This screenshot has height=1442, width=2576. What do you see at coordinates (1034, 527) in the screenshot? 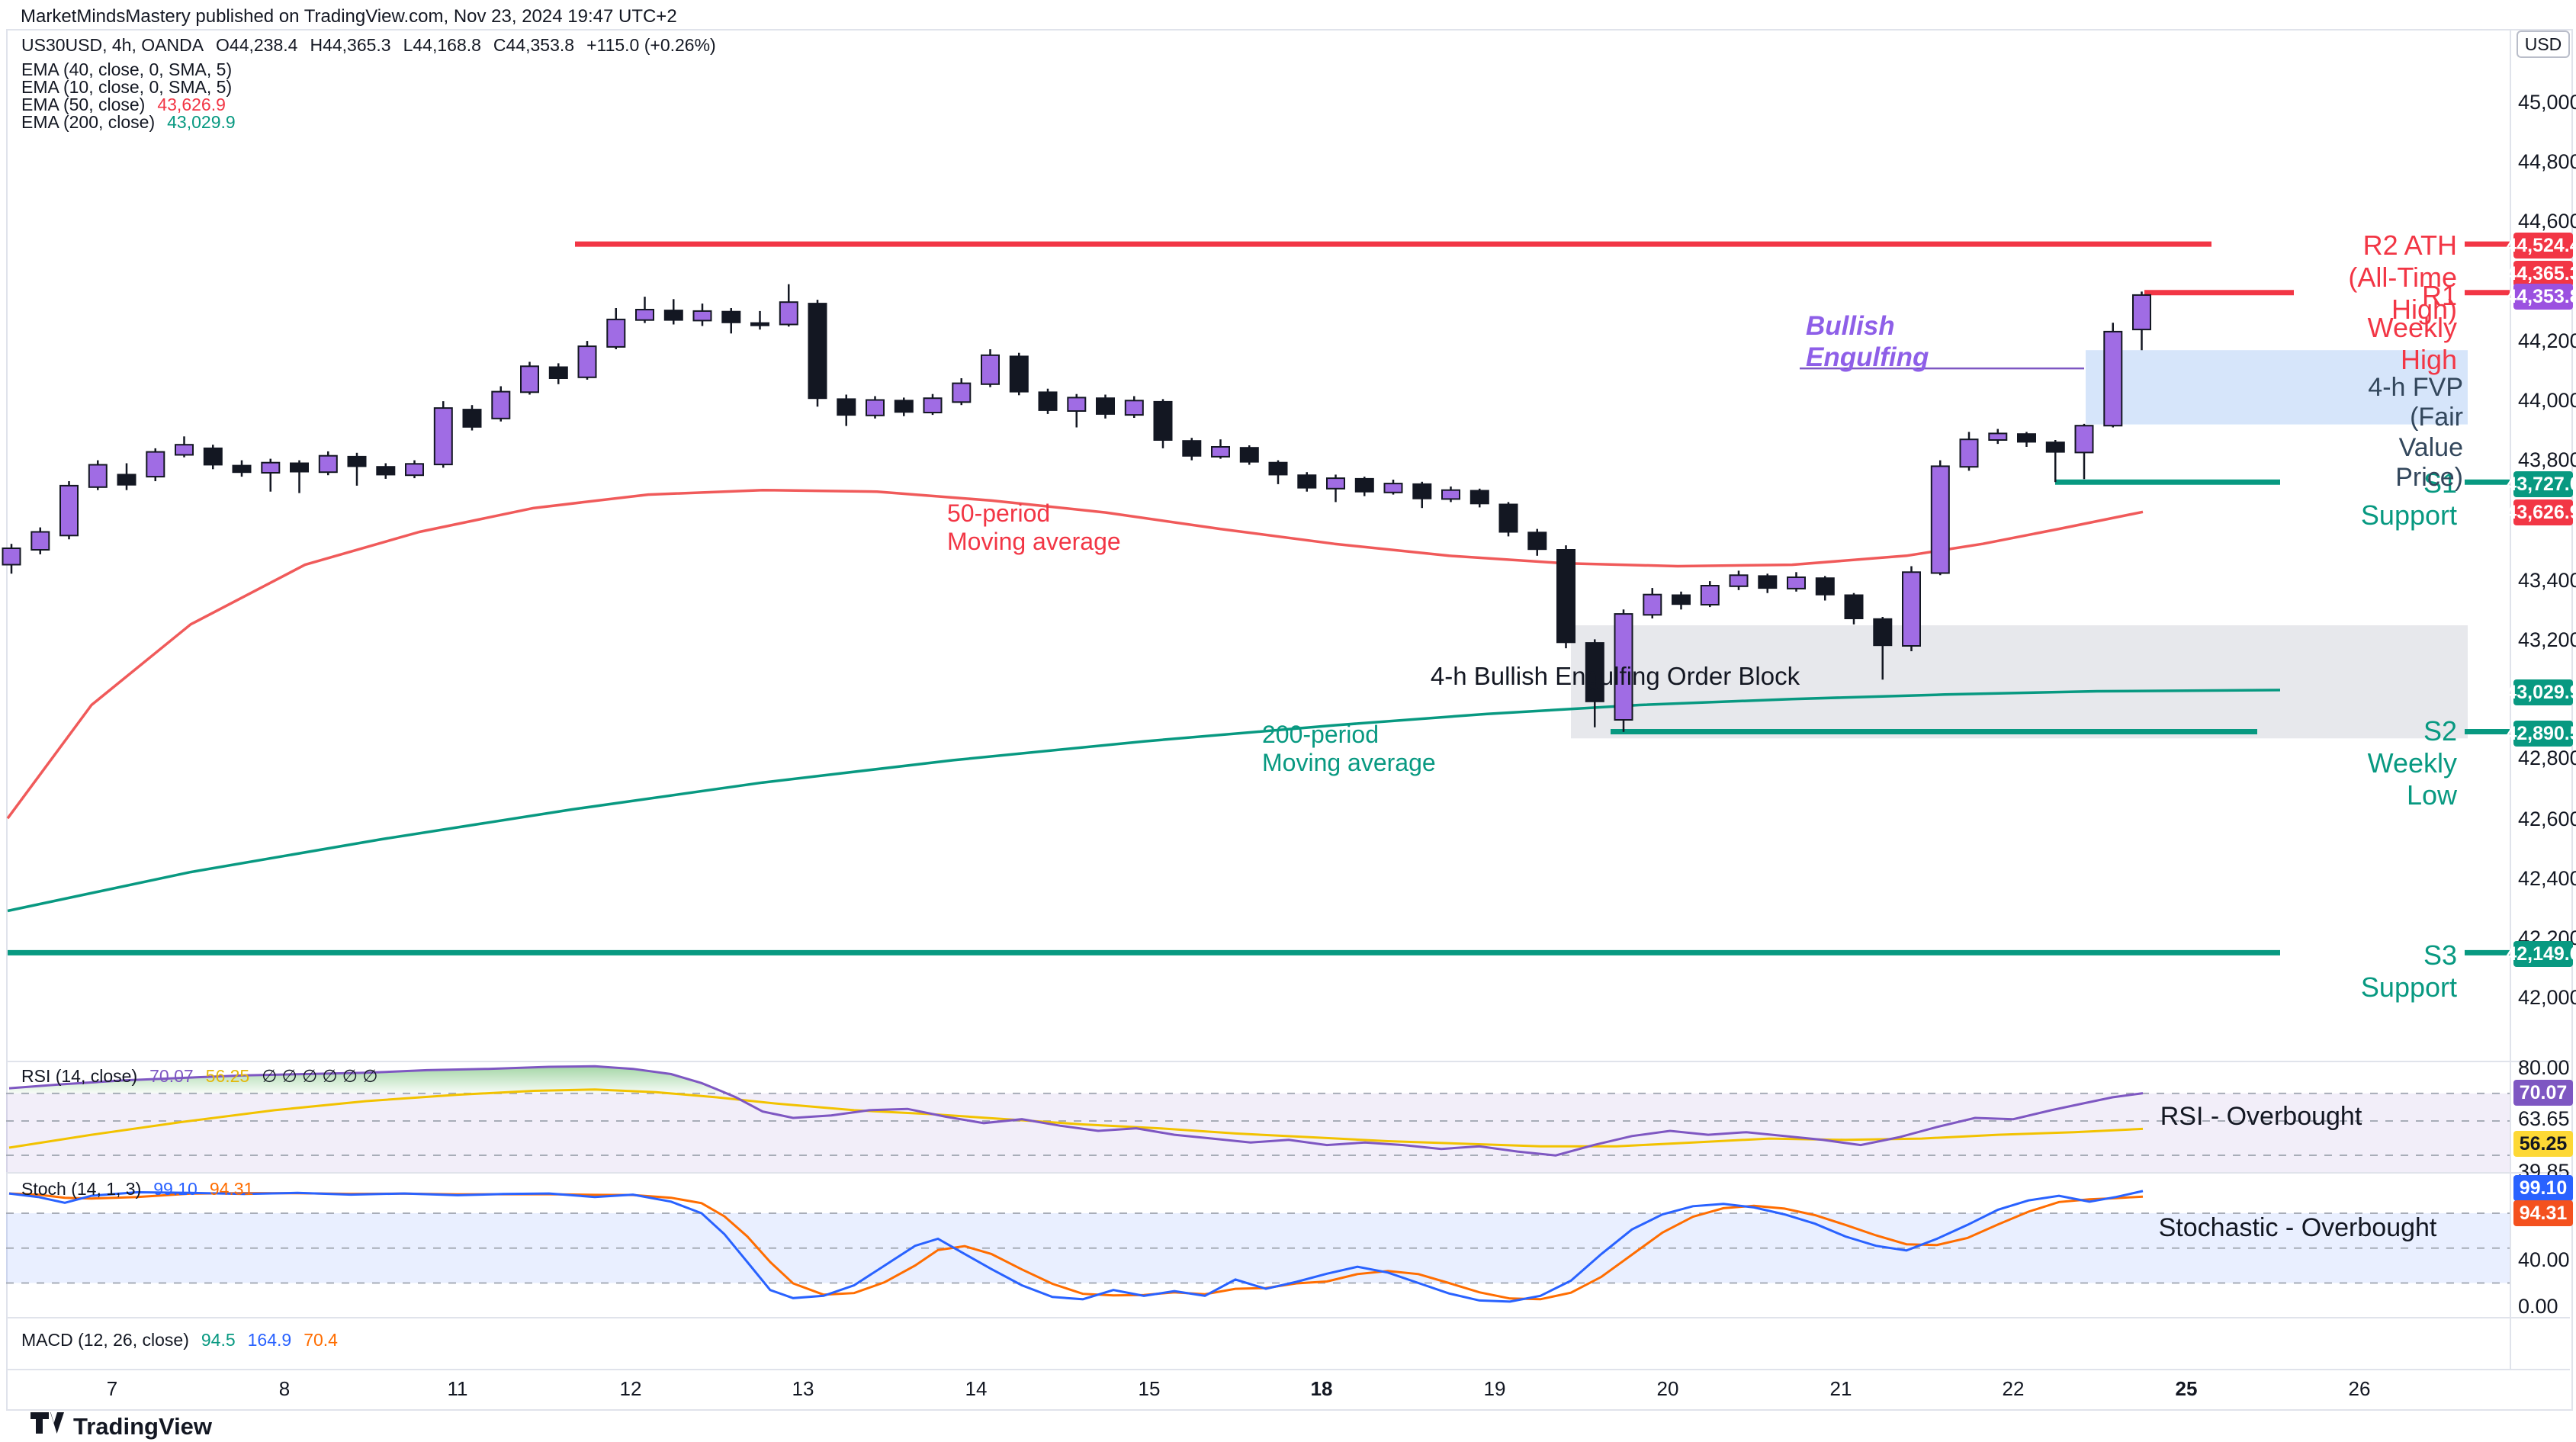
I see `ma50-label: 50-period Moving average` at bounding box center [1034, 527].